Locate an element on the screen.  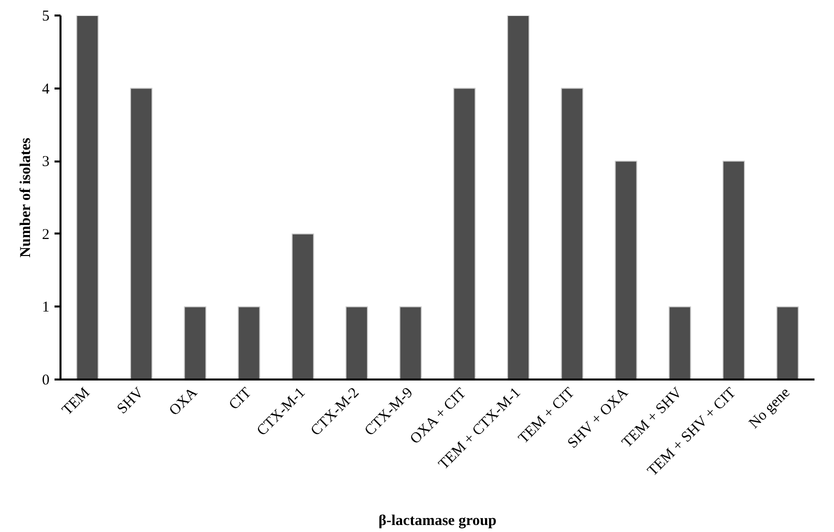
y-tick-label: 4 is located at coordinates (46, 89).